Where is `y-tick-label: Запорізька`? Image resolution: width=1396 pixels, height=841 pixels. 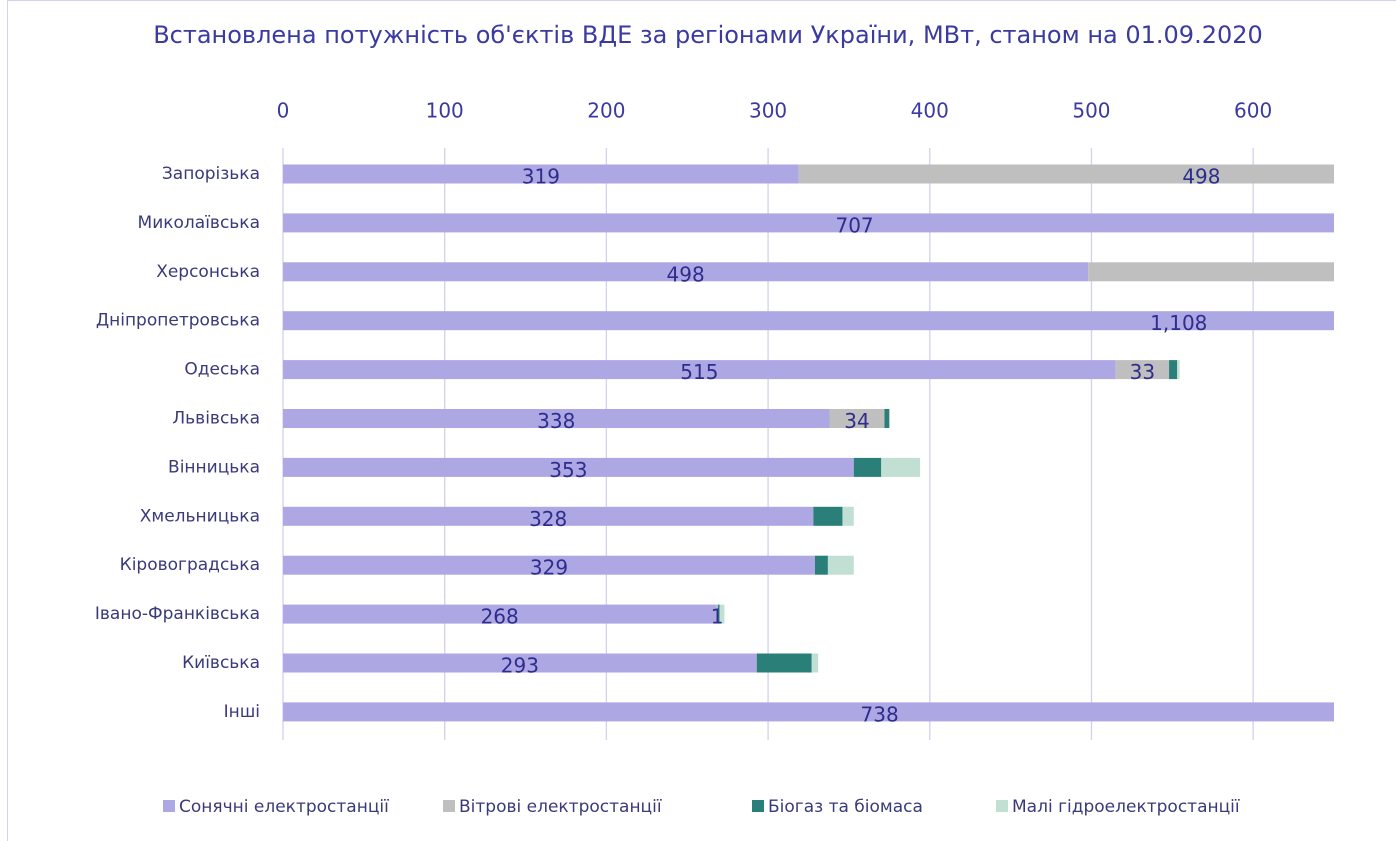
y-tick-label: Запорізька is located at coordinates (211, 174).